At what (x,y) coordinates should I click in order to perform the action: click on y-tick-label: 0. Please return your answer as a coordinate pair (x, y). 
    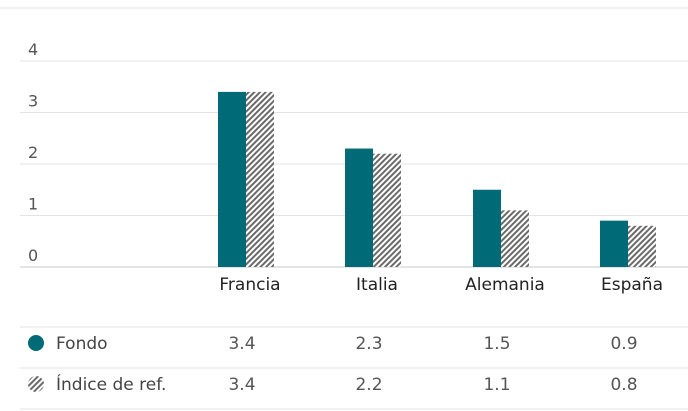
    Looking at the image, I should click on (33, 255).